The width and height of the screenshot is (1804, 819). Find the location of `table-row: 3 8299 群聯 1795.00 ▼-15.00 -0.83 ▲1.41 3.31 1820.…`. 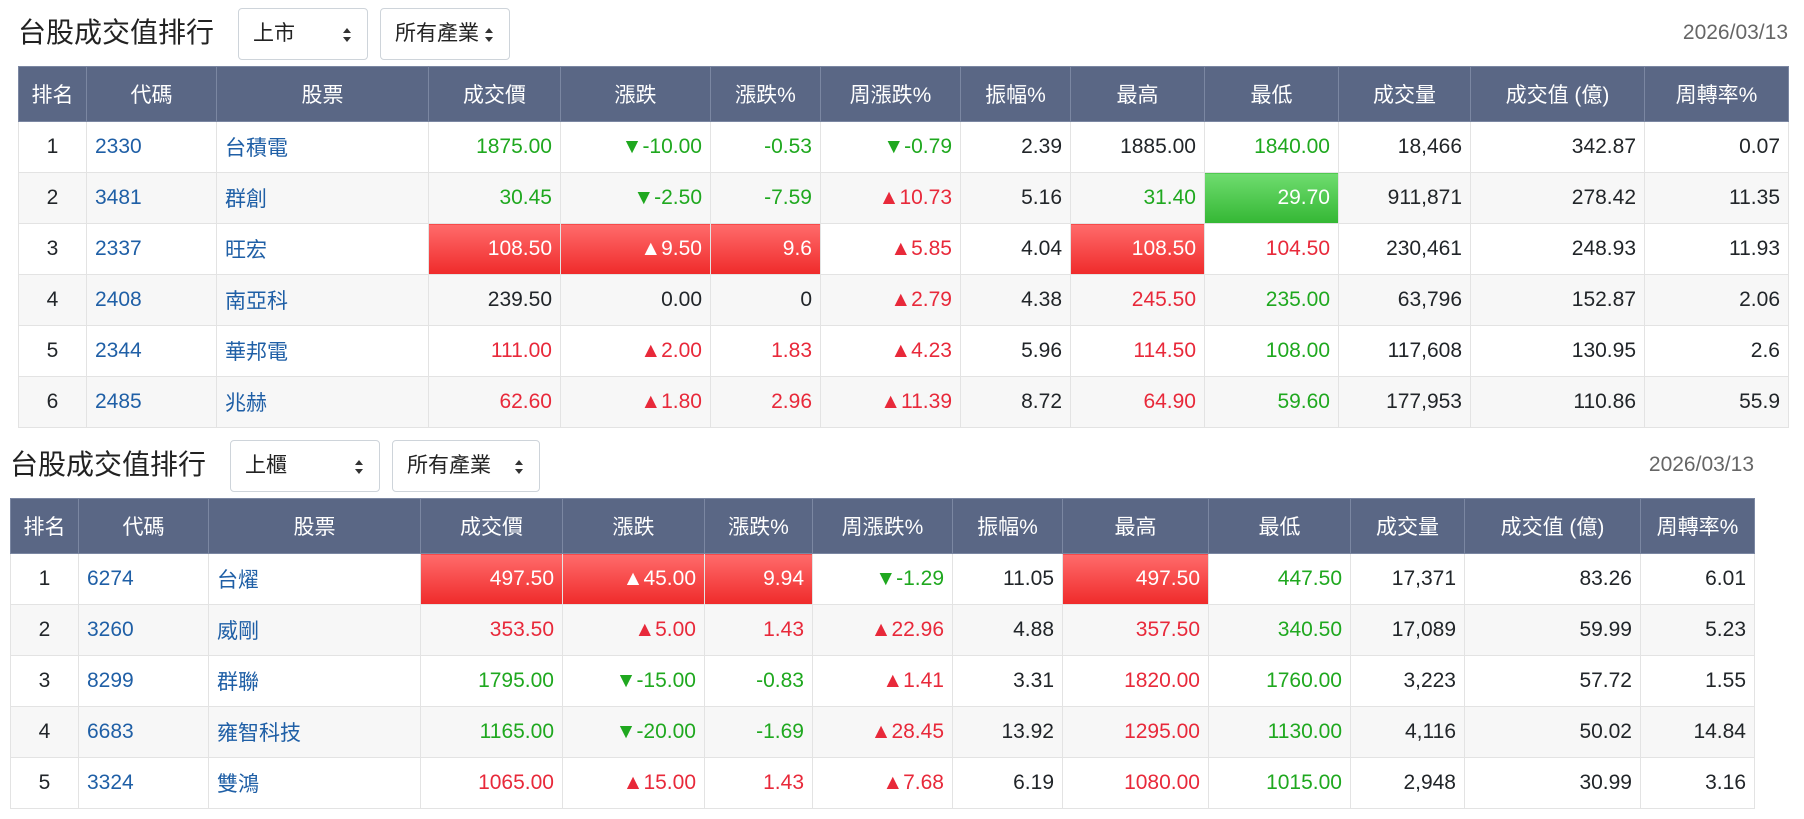

table-row: 3 8299 群聯 1795.00 ▼-15.00 -0.83 ▲1.41 3.31 1820.… is located at coordinates (882, 681).